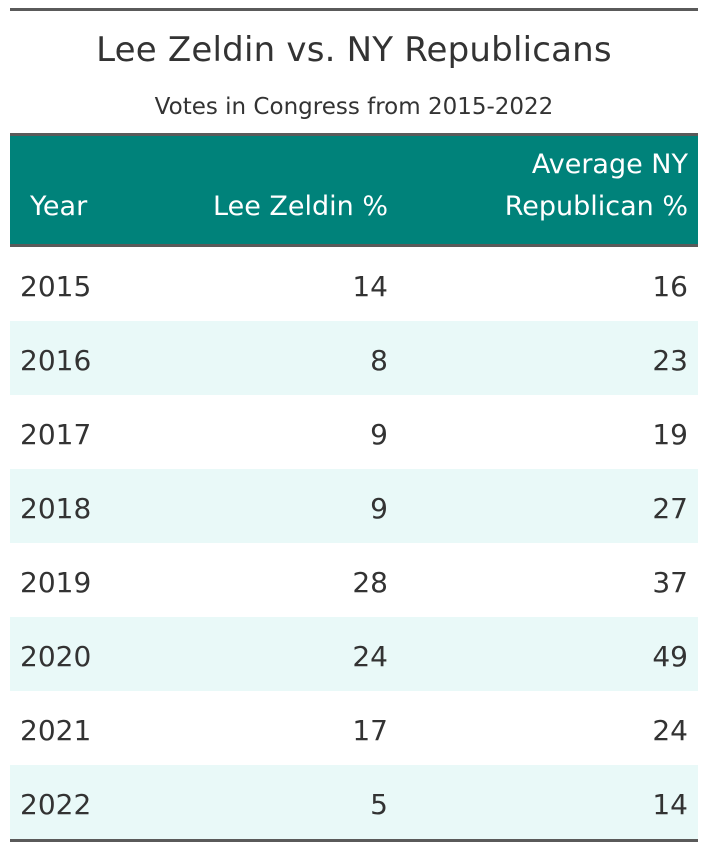  What do you see at coordinates (354, 134) in the screenshot?
I see `header-top-rule` at bounding box center [354, 134].